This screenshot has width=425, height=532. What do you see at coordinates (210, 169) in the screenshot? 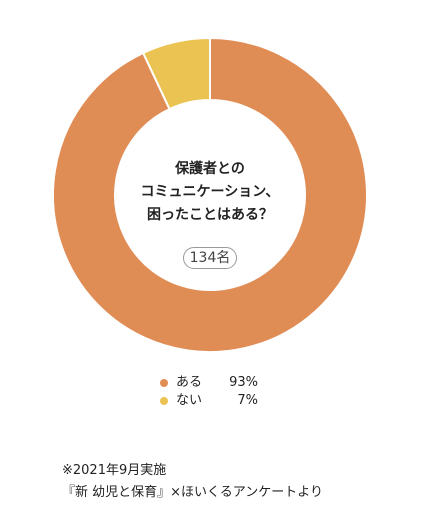
I see `chart-title-line-1: 保護者との` at bounding box center [210, 169].